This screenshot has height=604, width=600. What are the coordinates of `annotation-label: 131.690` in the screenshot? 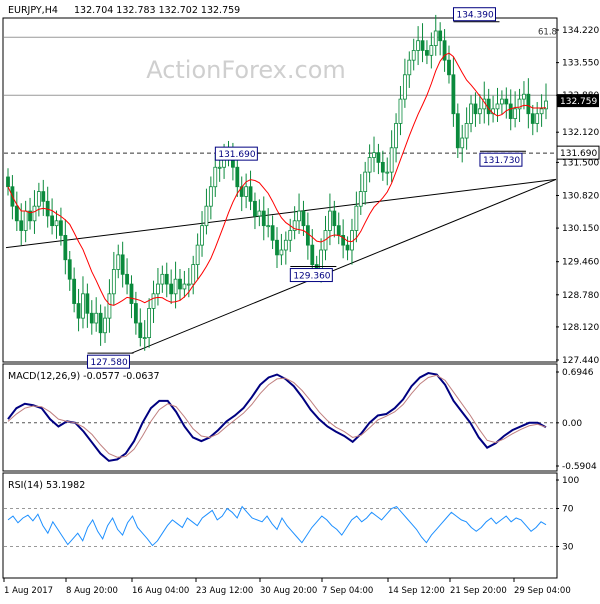 It's located at (236, 155).